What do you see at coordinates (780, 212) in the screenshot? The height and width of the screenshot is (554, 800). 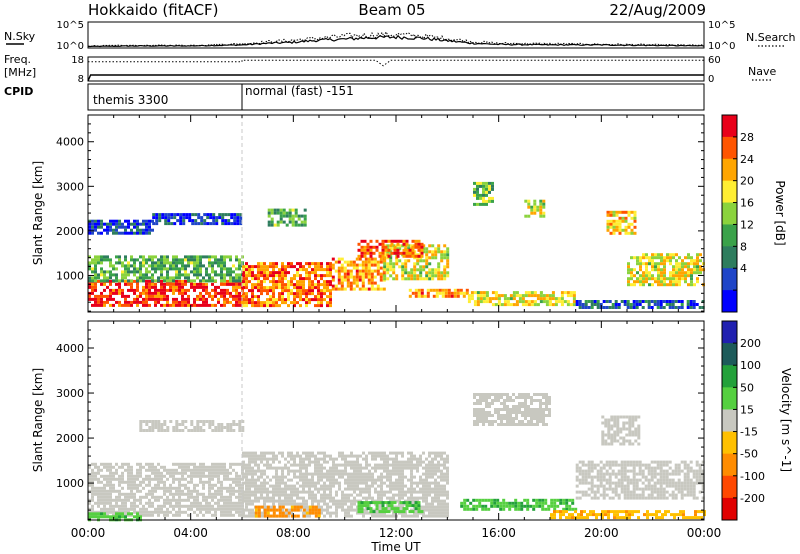 I see `power-colorbar-label: Power [dB]` at bounding box center [780, 212].